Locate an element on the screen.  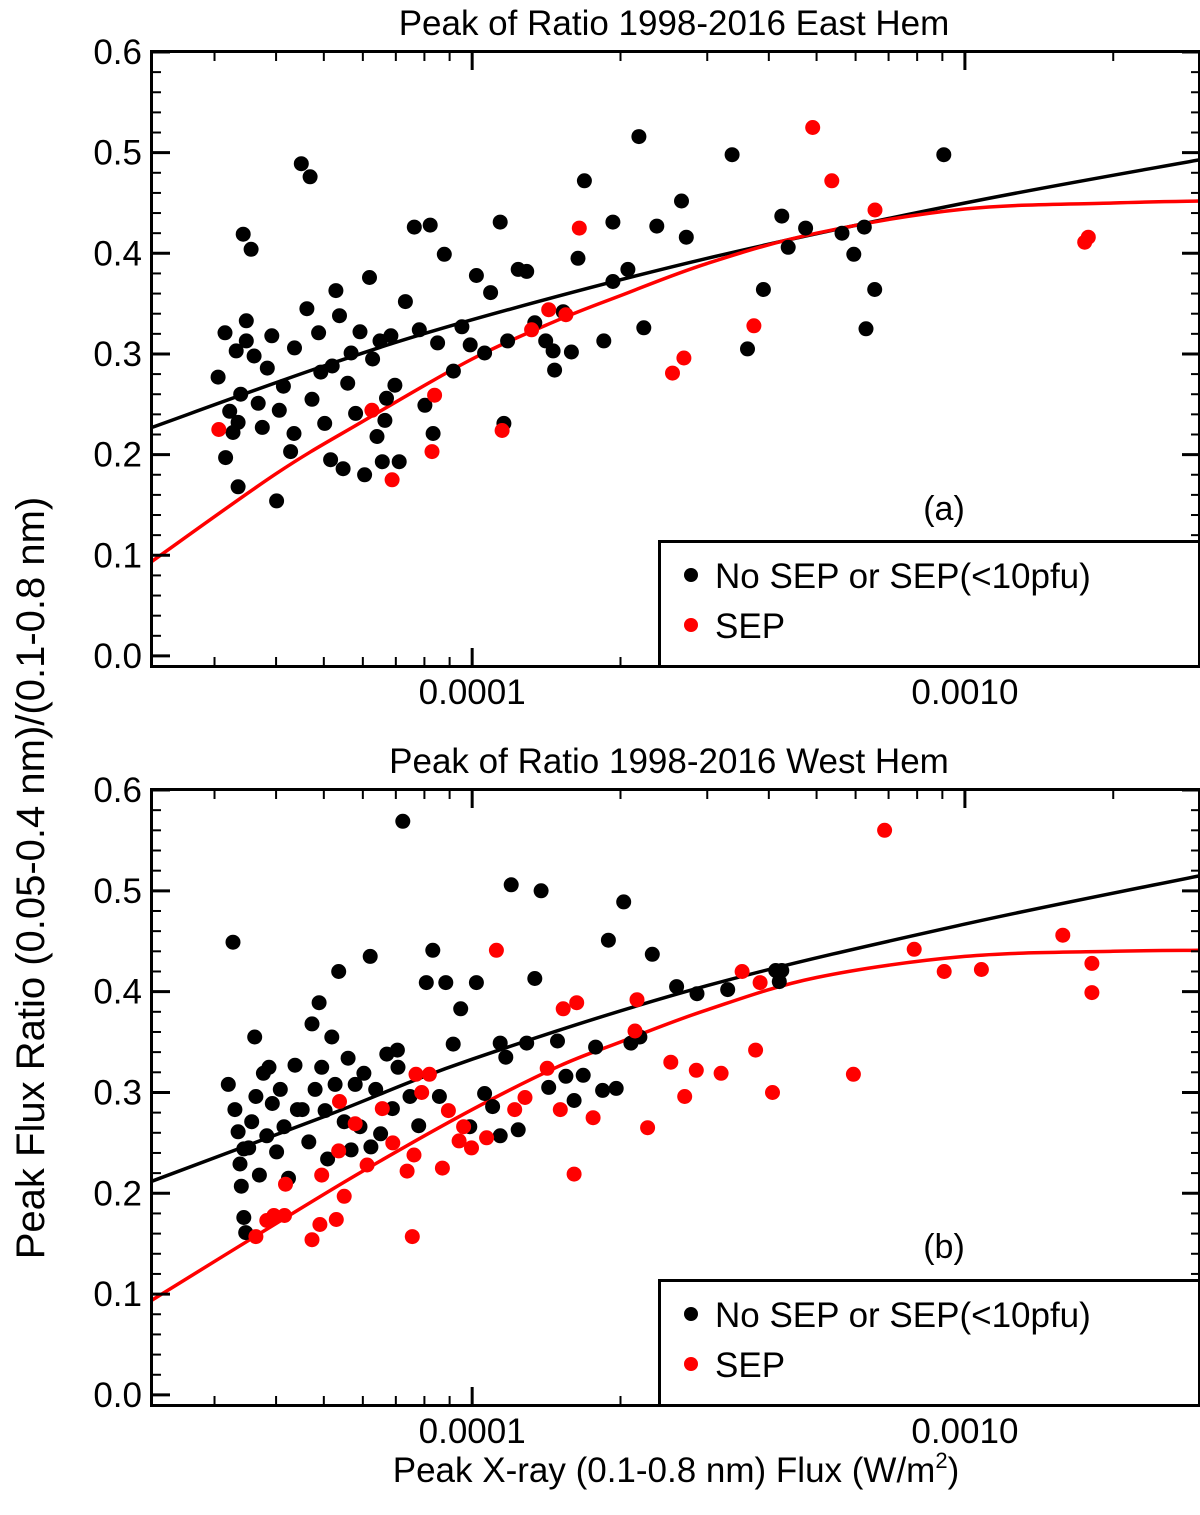
panel-b-legend: No SEP or SEP(<10pfu) SEP is located at coordinates (929, 1343).